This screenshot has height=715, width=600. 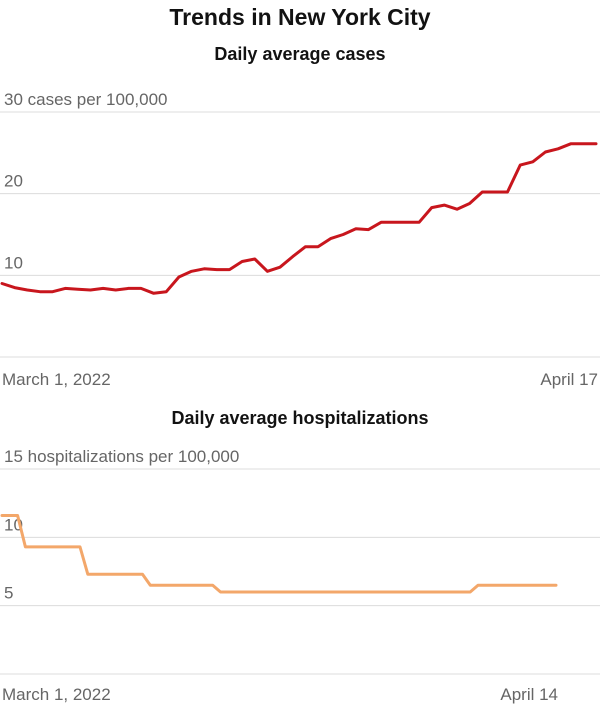 I want to click on cases-x-end-label: April 17, so click(x=569, y=379).